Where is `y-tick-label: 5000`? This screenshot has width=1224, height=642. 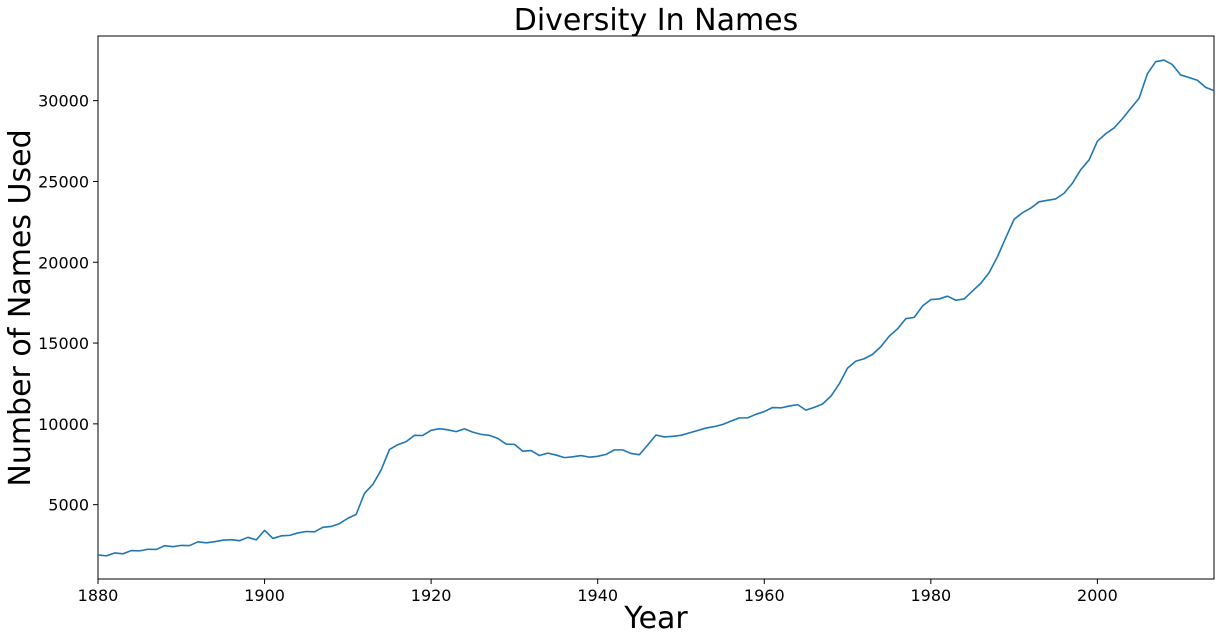 y-tick-label: 5000 is located at coordinates (68, 505).